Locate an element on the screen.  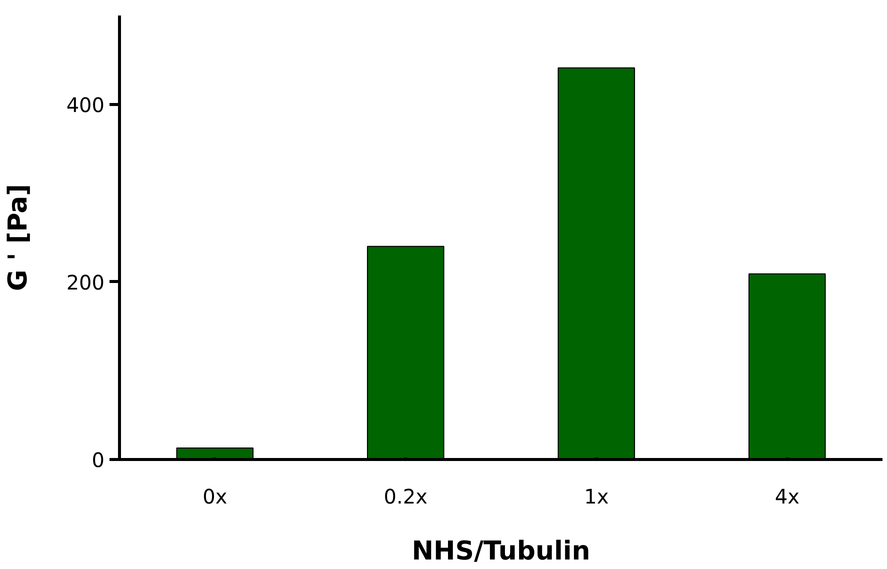
y-axis-title: G ' [Pa] is located at coordinates (18, 238).